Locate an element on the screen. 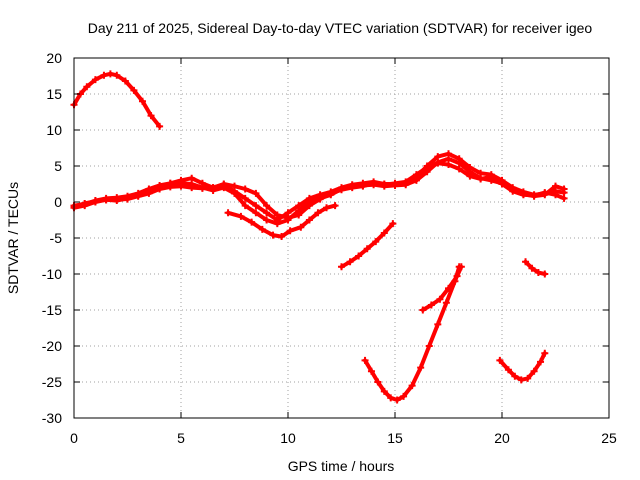 The image size is (640, 480). y-tick-label: -5 is located at coordinates (56, 238).